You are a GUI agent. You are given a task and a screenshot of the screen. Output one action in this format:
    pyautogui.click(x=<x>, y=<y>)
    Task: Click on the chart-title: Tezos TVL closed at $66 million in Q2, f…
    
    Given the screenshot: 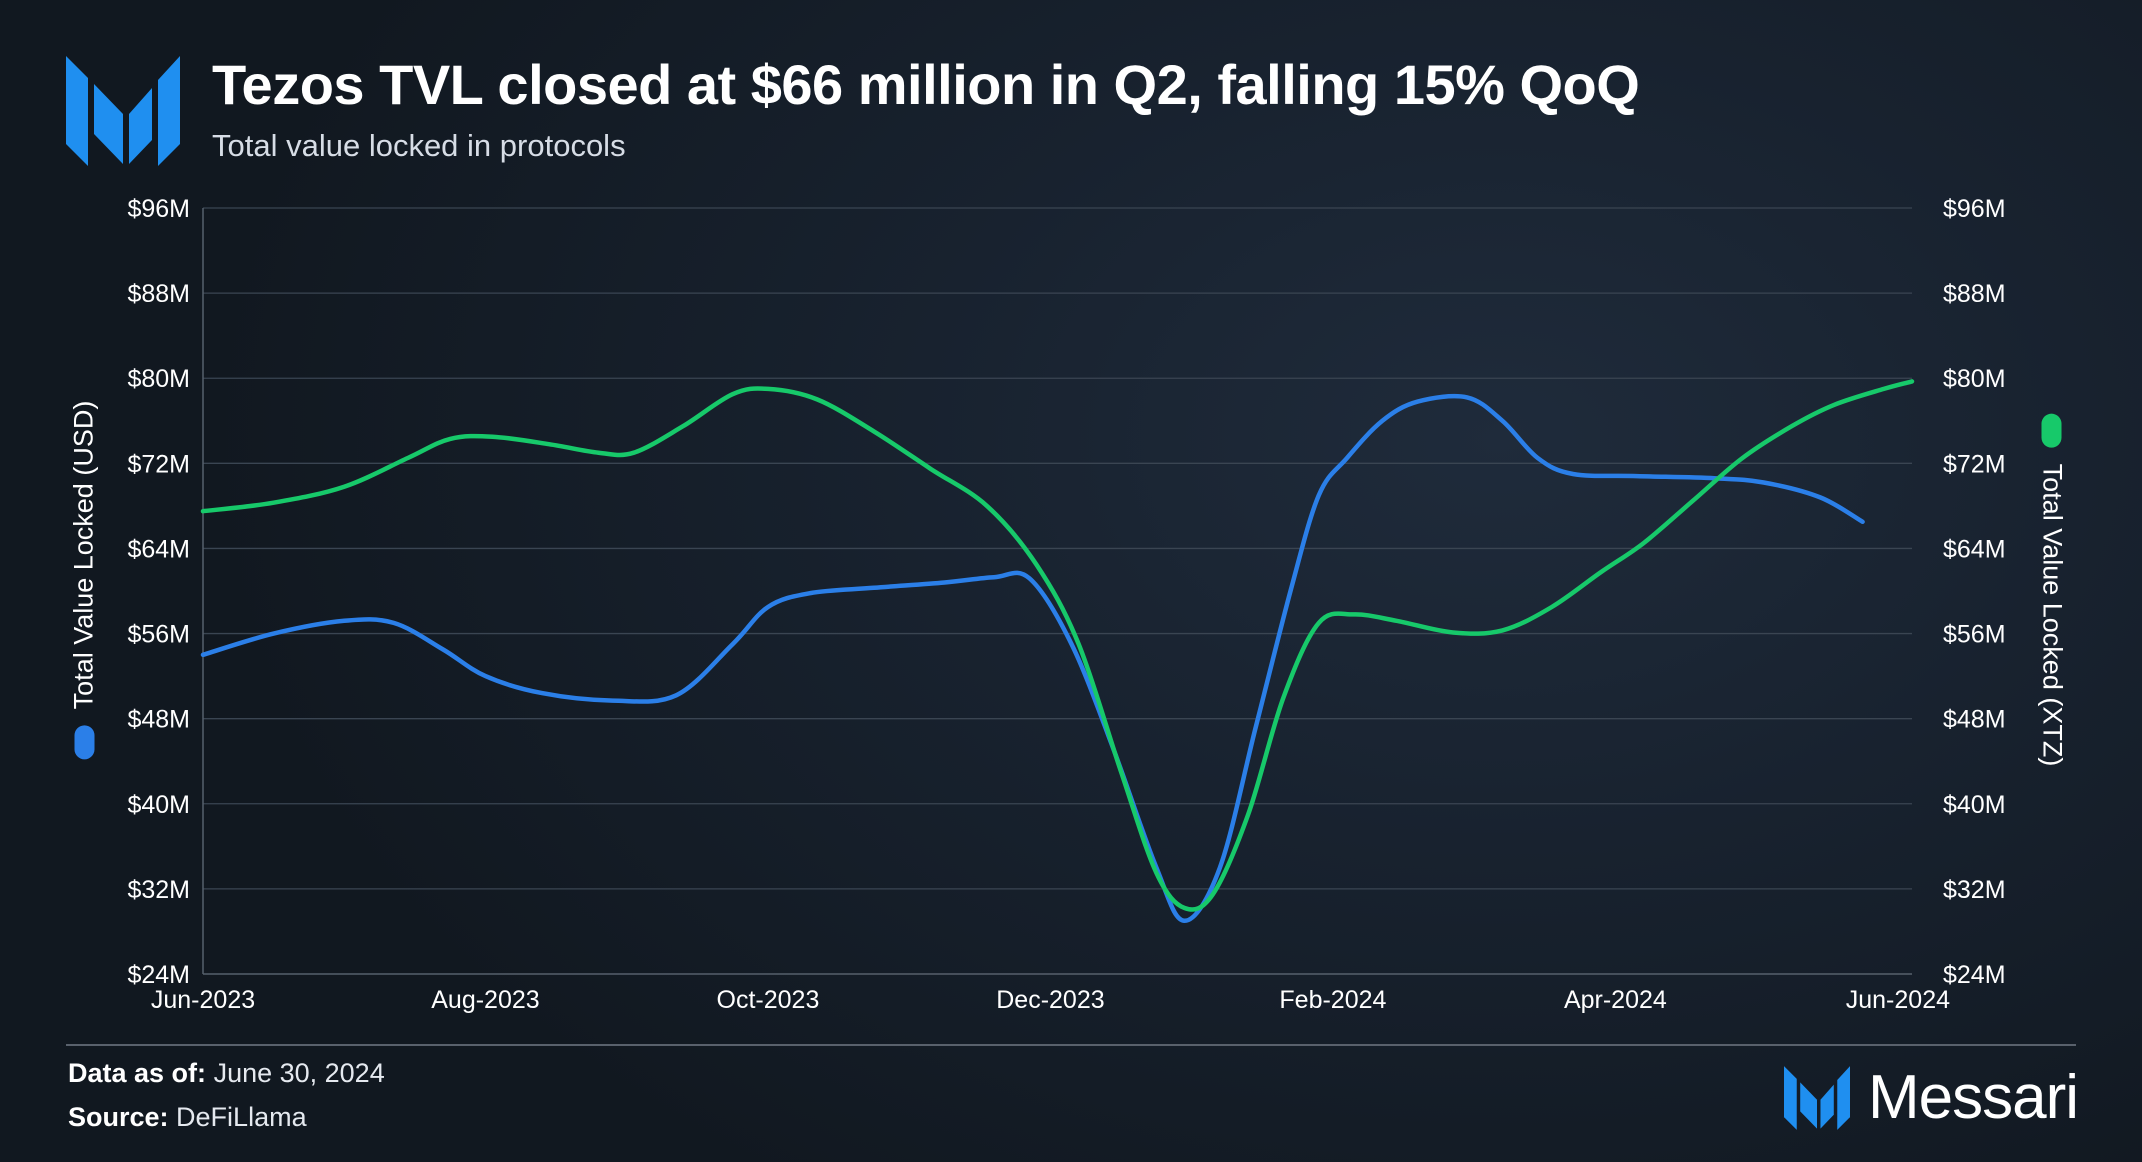 What is the action you would take?
    pyautogui.click(x=926, y=84)
    